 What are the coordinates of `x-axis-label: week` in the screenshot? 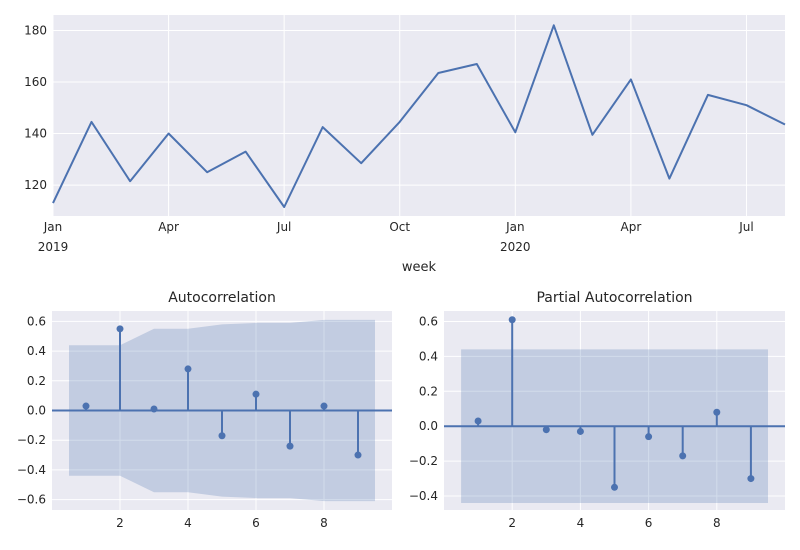 It's located at (419, 267).